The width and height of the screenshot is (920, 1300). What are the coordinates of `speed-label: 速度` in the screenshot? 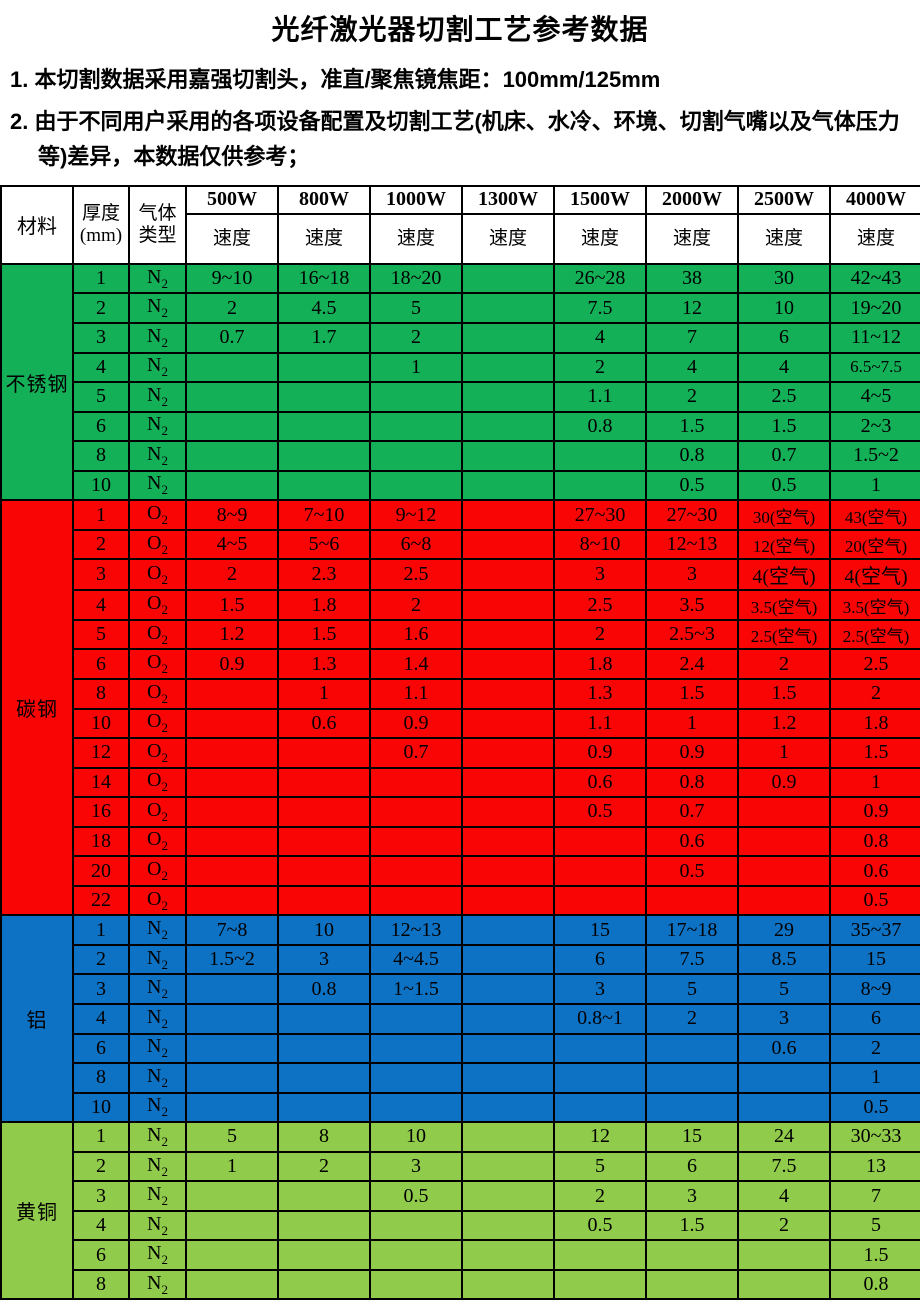 It's located at (507, 238).